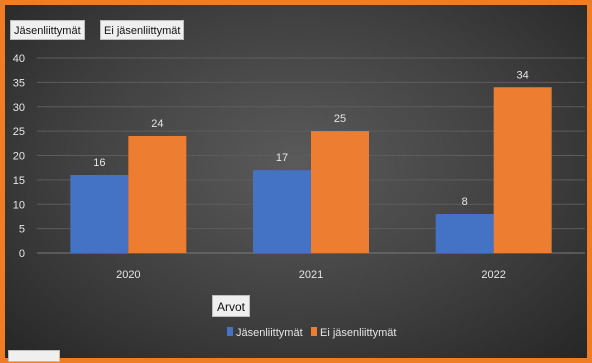 The height and width of the screenshot is (363, 592). I want to click on bar-jasenliittymat-2020, so click(99, 214).